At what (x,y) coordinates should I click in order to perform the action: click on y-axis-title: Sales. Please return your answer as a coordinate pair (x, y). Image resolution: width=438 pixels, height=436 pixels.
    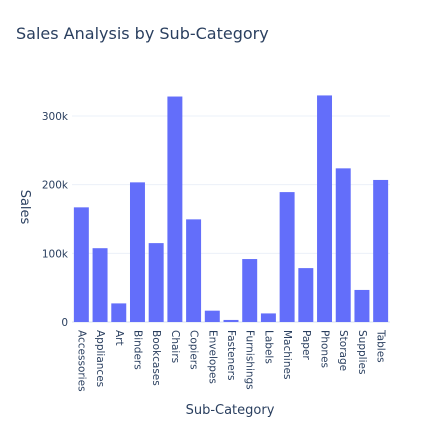
    Looking at the image, I should click on (24, 207).